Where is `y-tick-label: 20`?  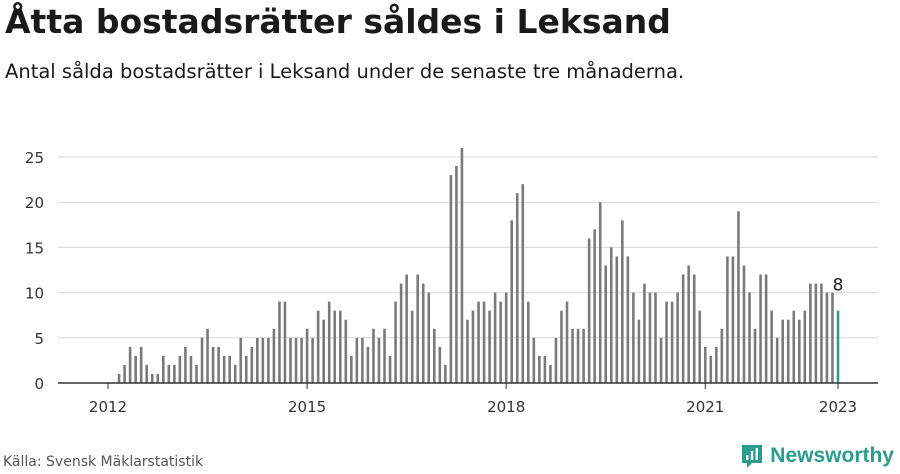
y-tick-label: 20 is located at coordinates (34, 203).